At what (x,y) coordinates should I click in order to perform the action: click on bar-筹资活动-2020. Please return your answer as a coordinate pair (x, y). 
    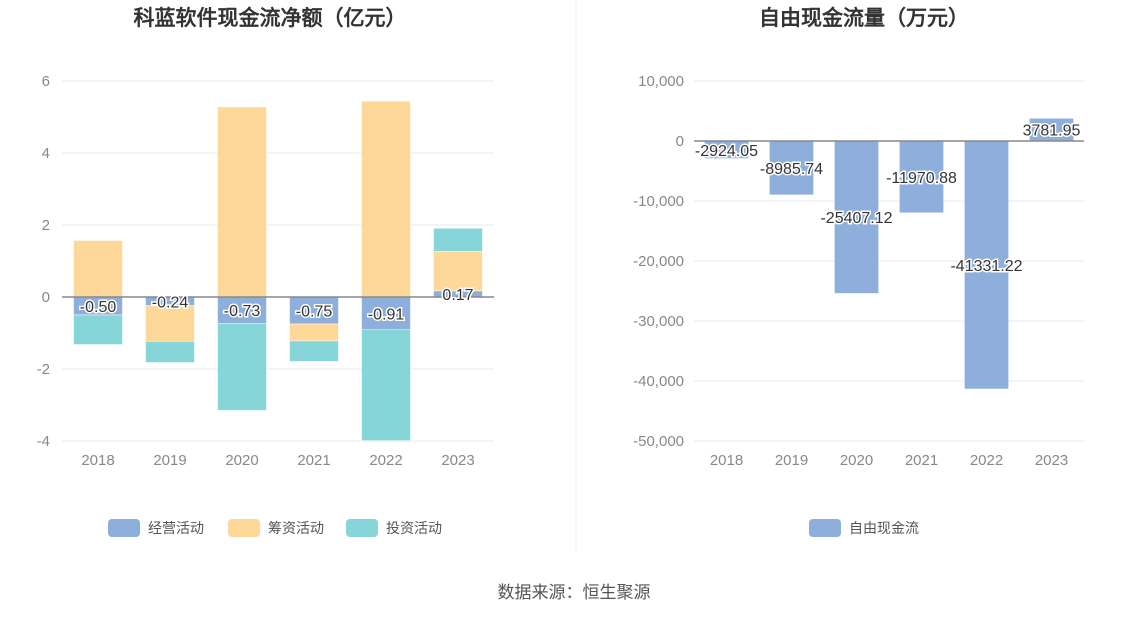
    Looking at the image, I should click on (242, 202).